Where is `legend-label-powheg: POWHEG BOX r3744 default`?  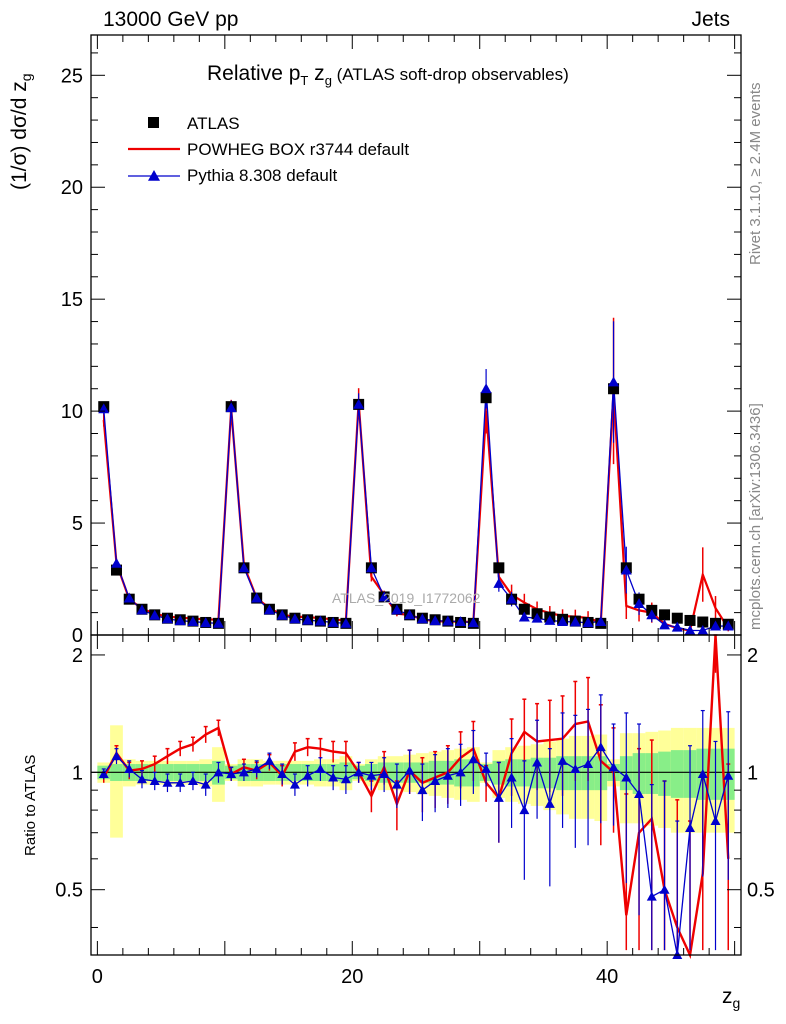 legend-label-powheg: POWHEG BOX r3744 default is located at coordinates (298, 149).